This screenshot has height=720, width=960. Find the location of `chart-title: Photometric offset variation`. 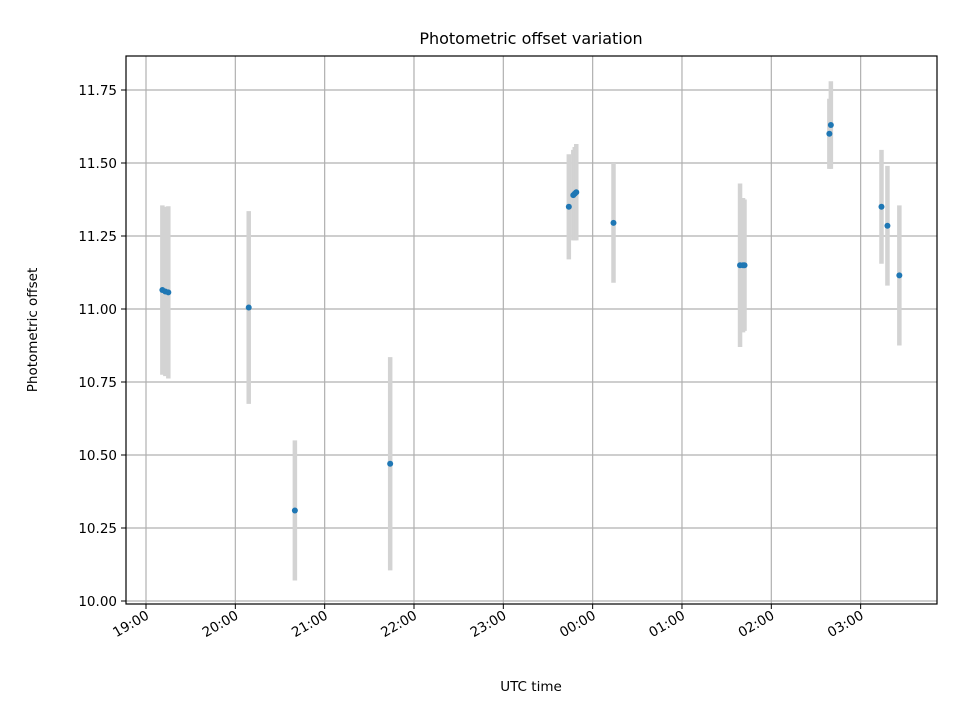

chart-title: Photometric offset variation is located at coordinates (530, 38).